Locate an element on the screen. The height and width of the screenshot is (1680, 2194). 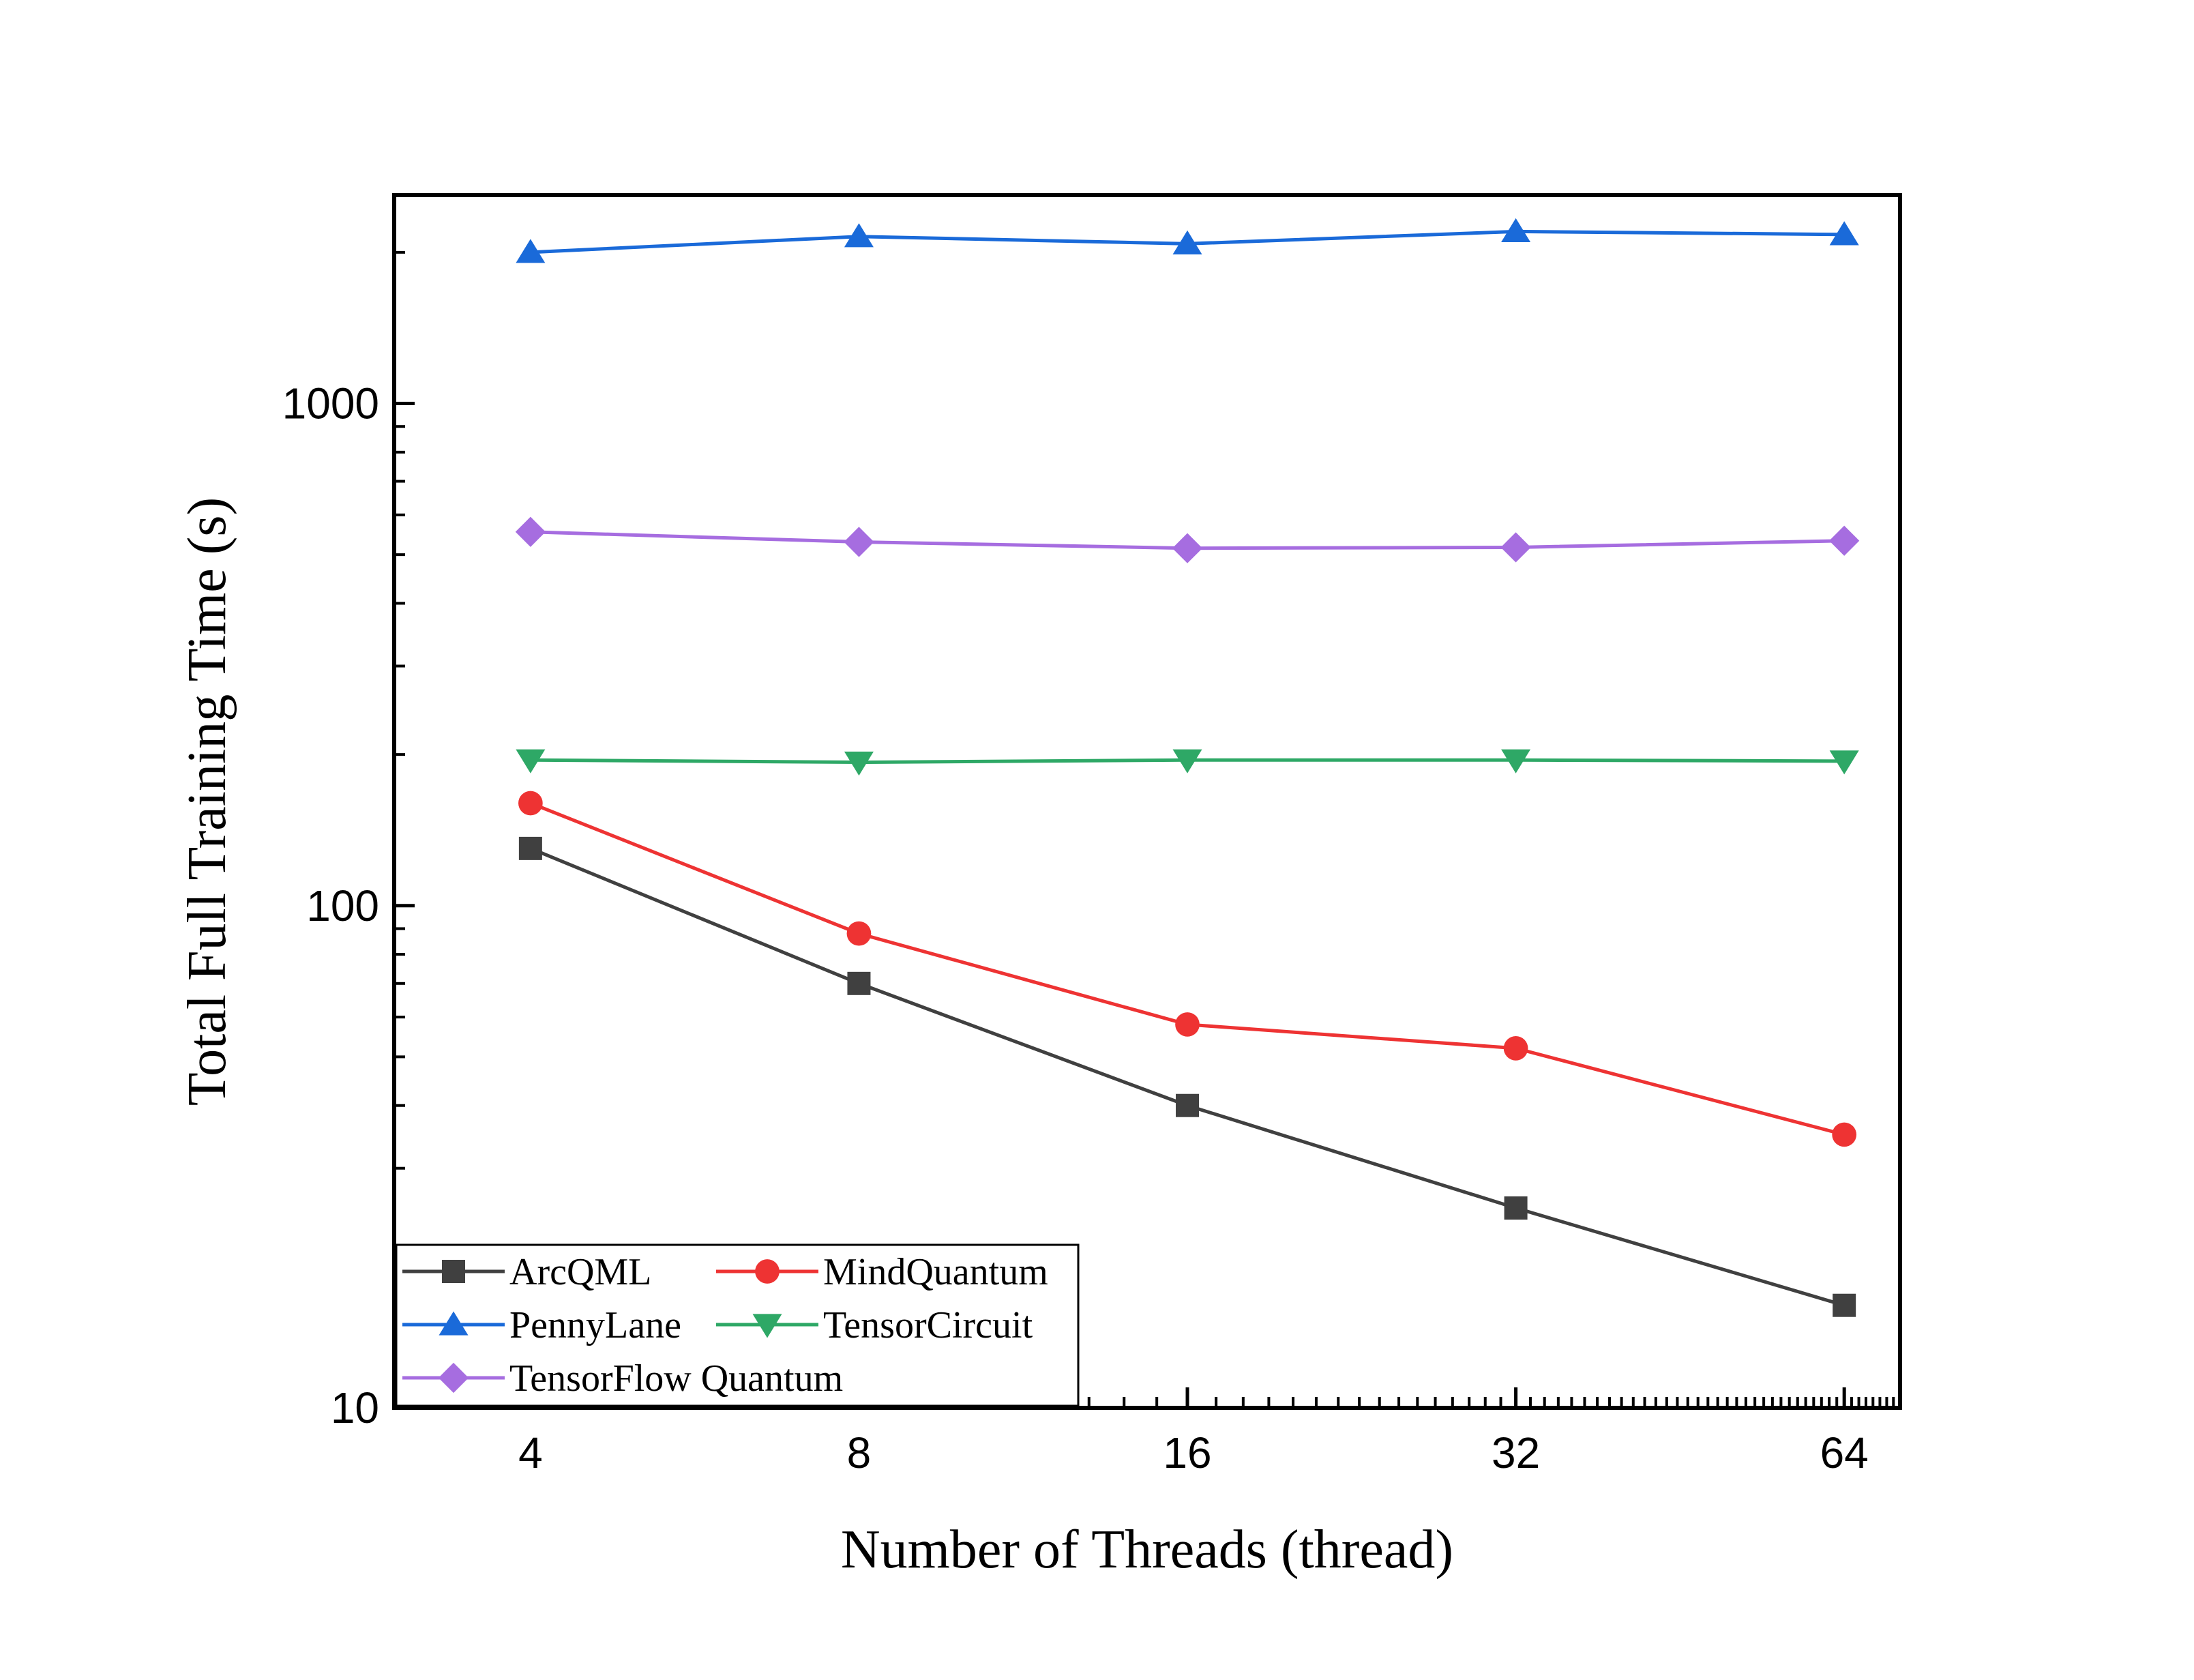
legend-marker-arcqml is located at coordinates (453, 1271).